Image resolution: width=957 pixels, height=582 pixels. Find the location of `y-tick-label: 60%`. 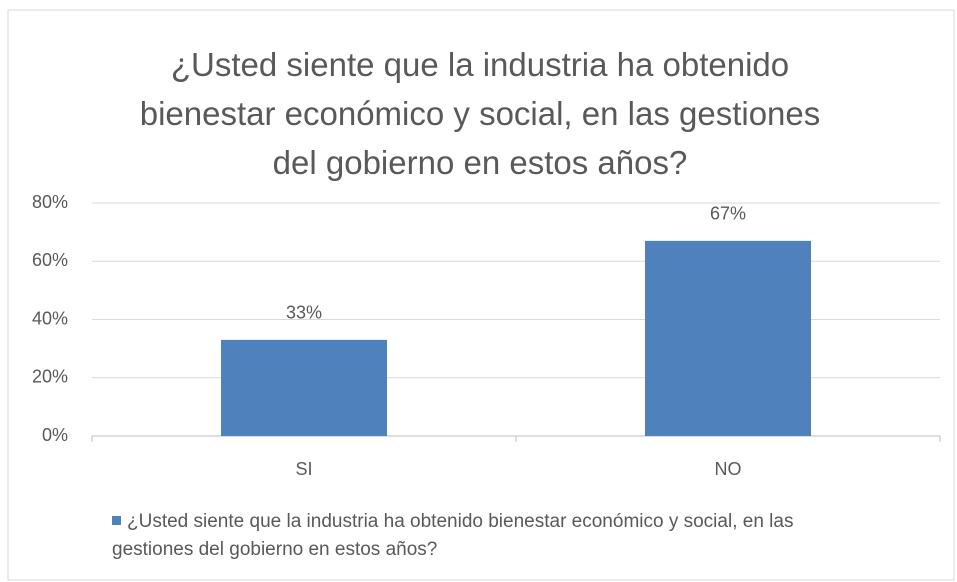

y-tick-label: 60% is located at coordinates (50, 260).